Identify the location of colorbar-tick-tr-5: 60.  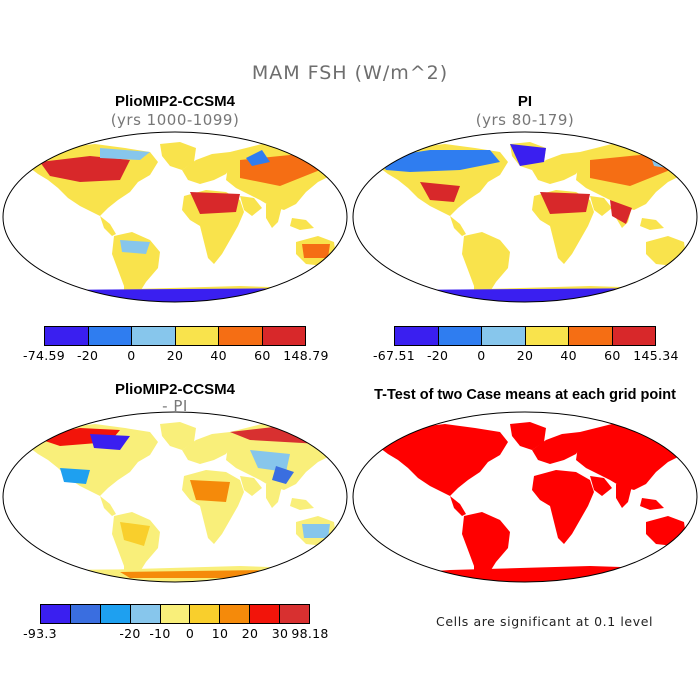
(612, 355).